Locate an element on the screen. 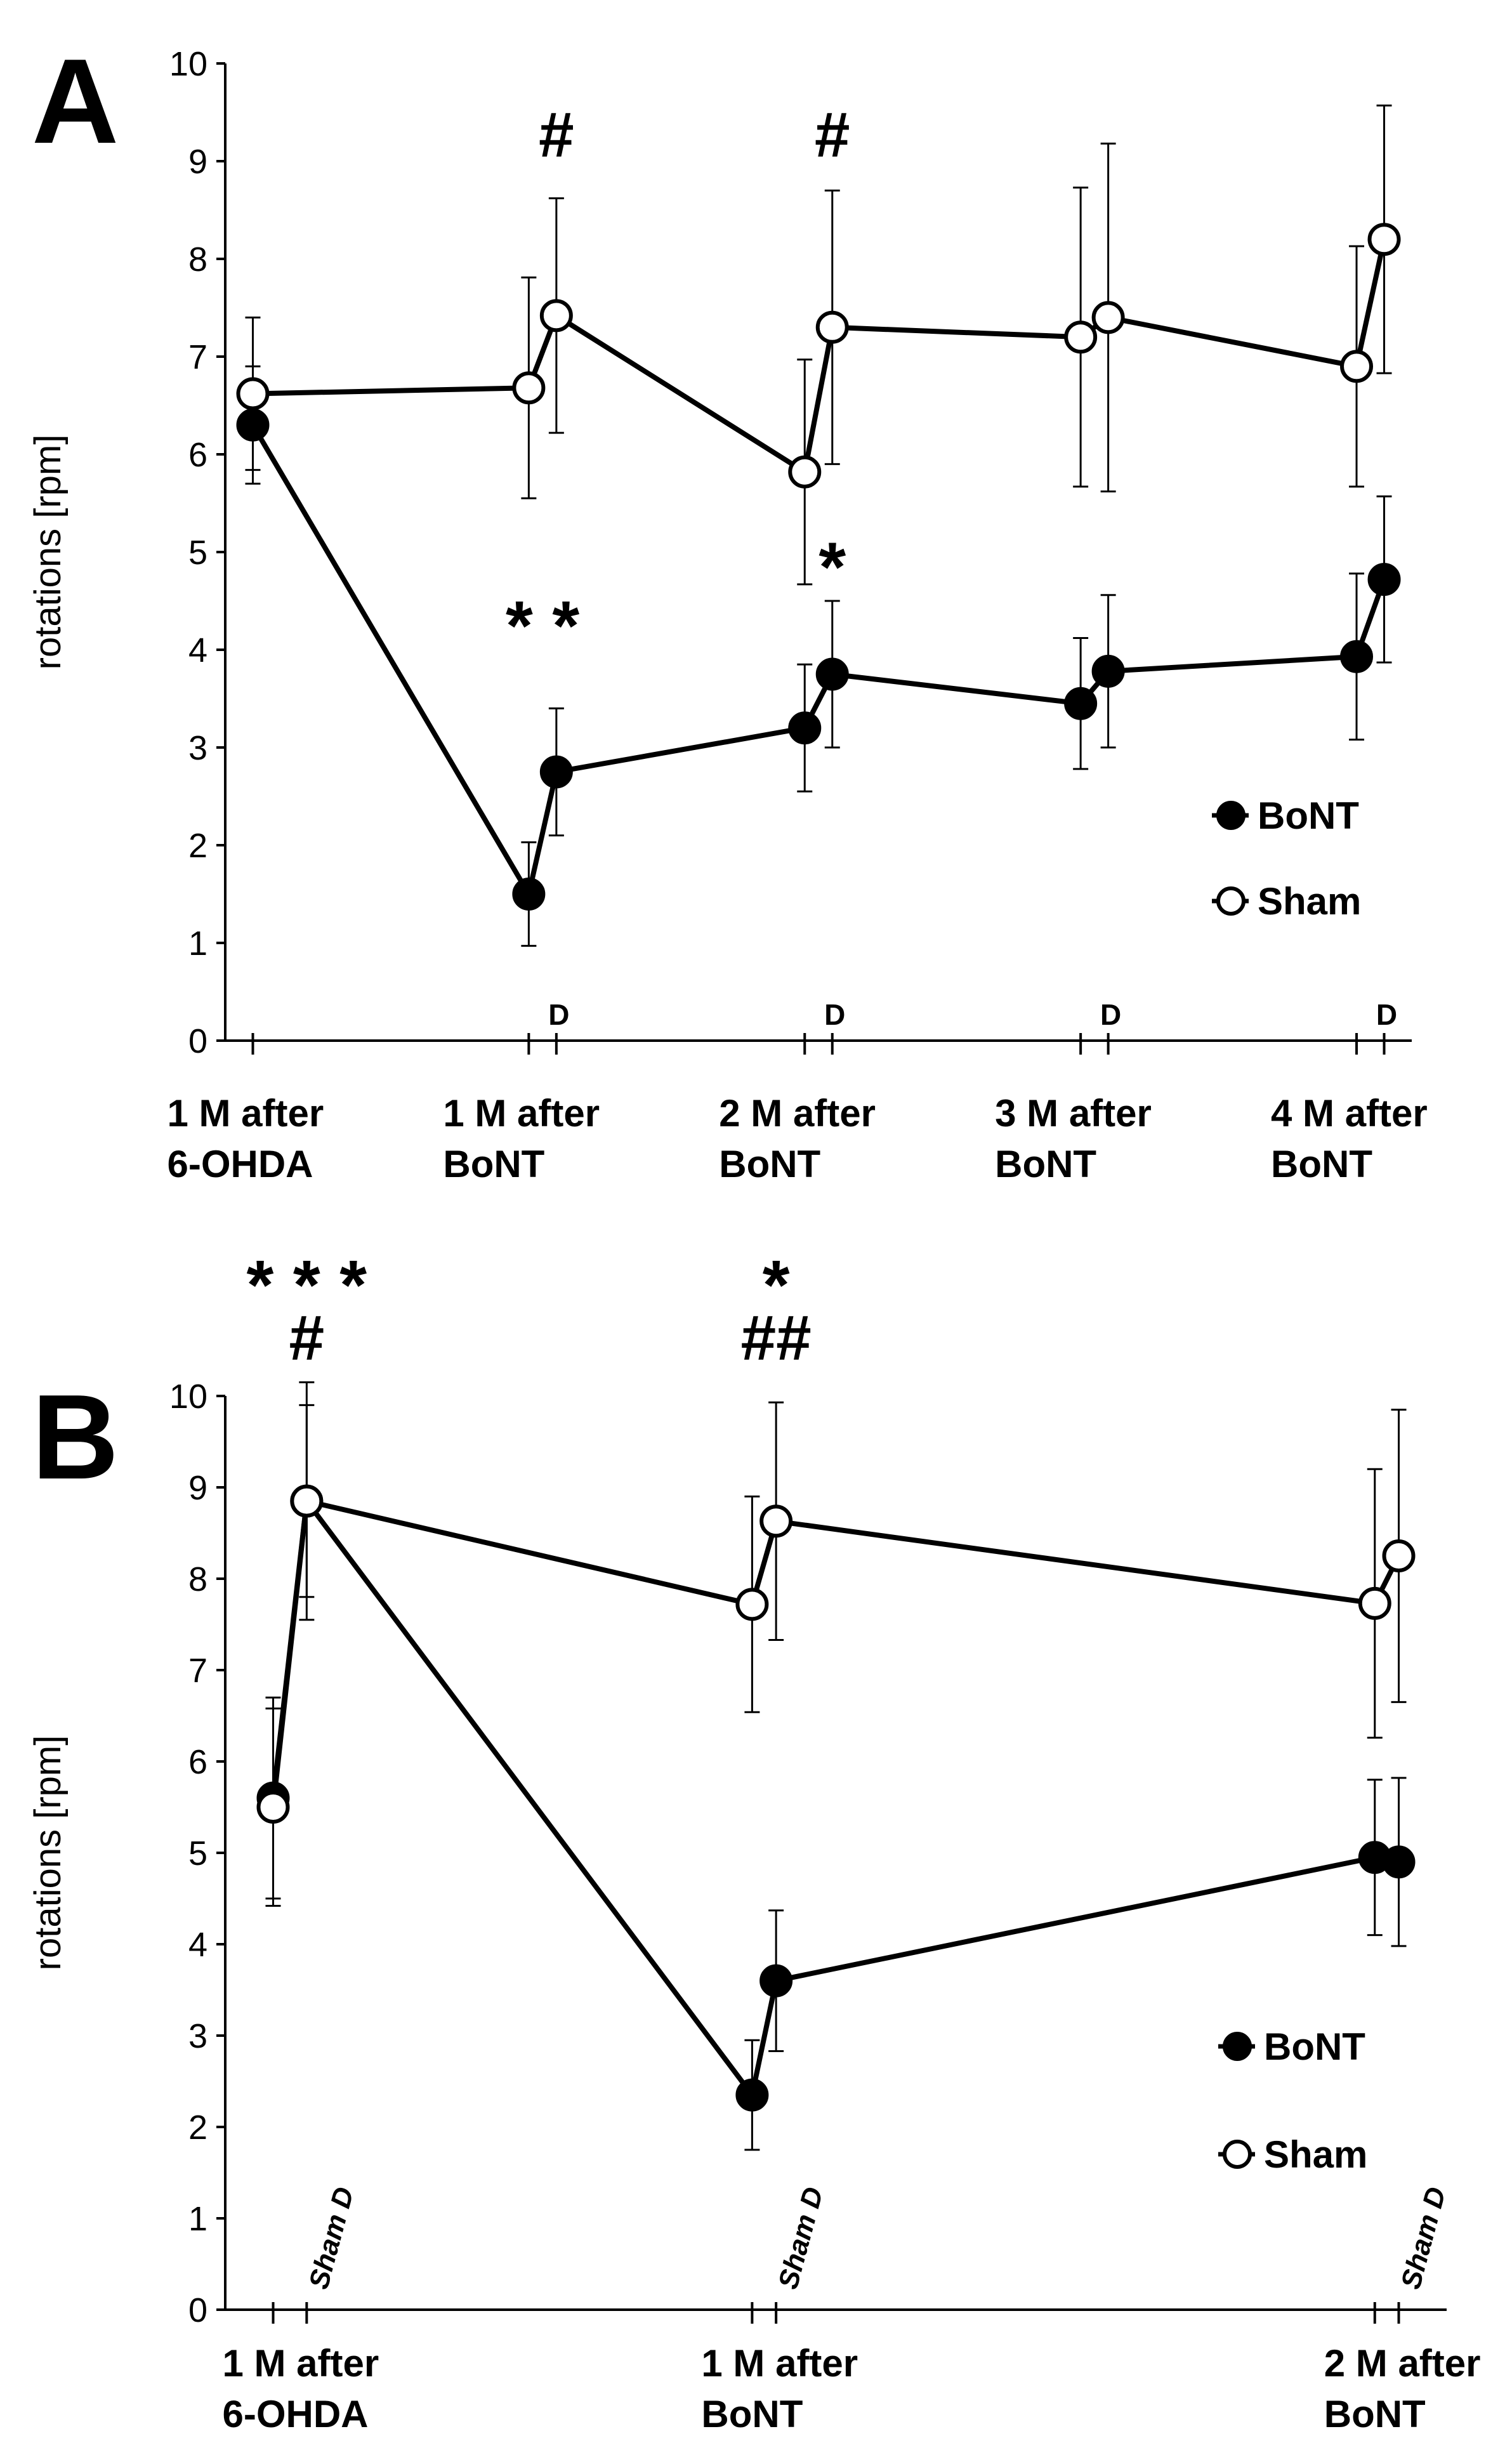  series-line-bont is located at coordinates (819, 660).